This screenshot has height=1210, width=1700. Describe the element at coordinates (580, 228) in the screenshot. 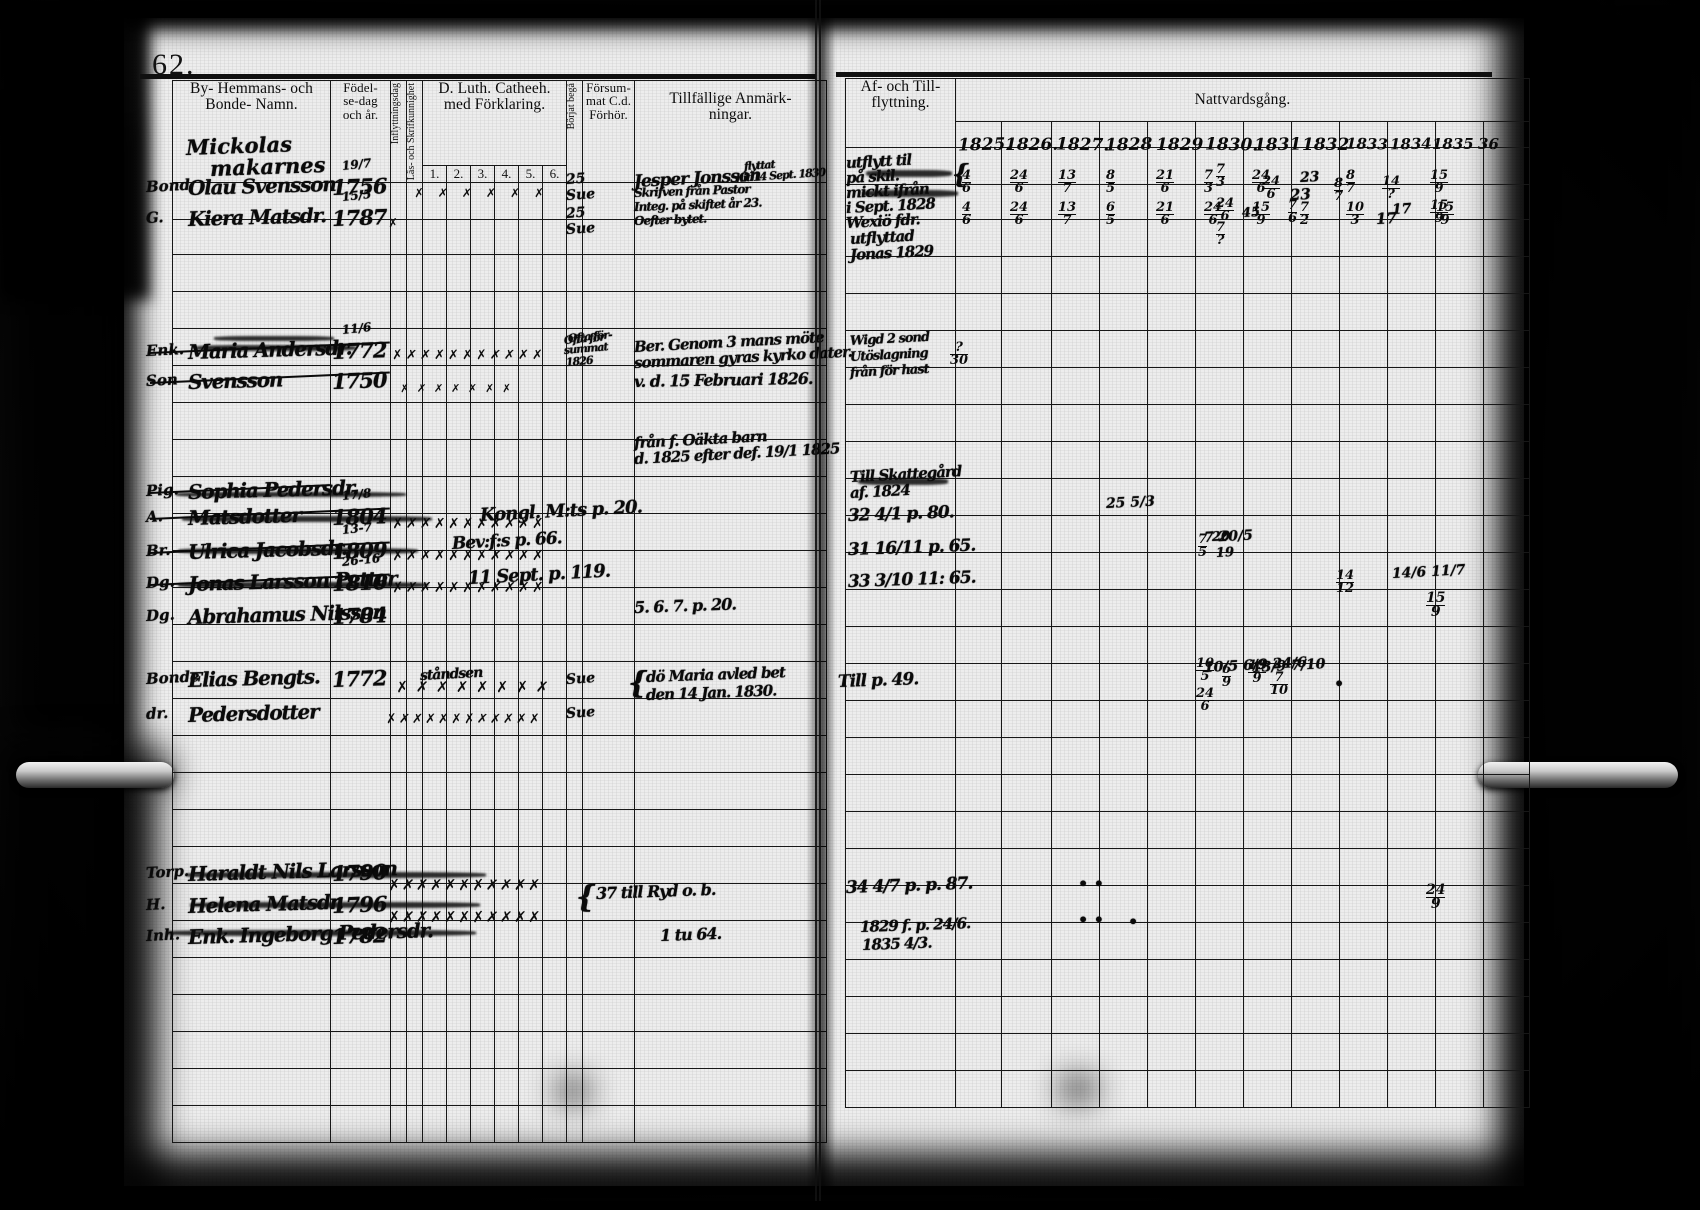

I see `remark-forhor: Sue` at that location.